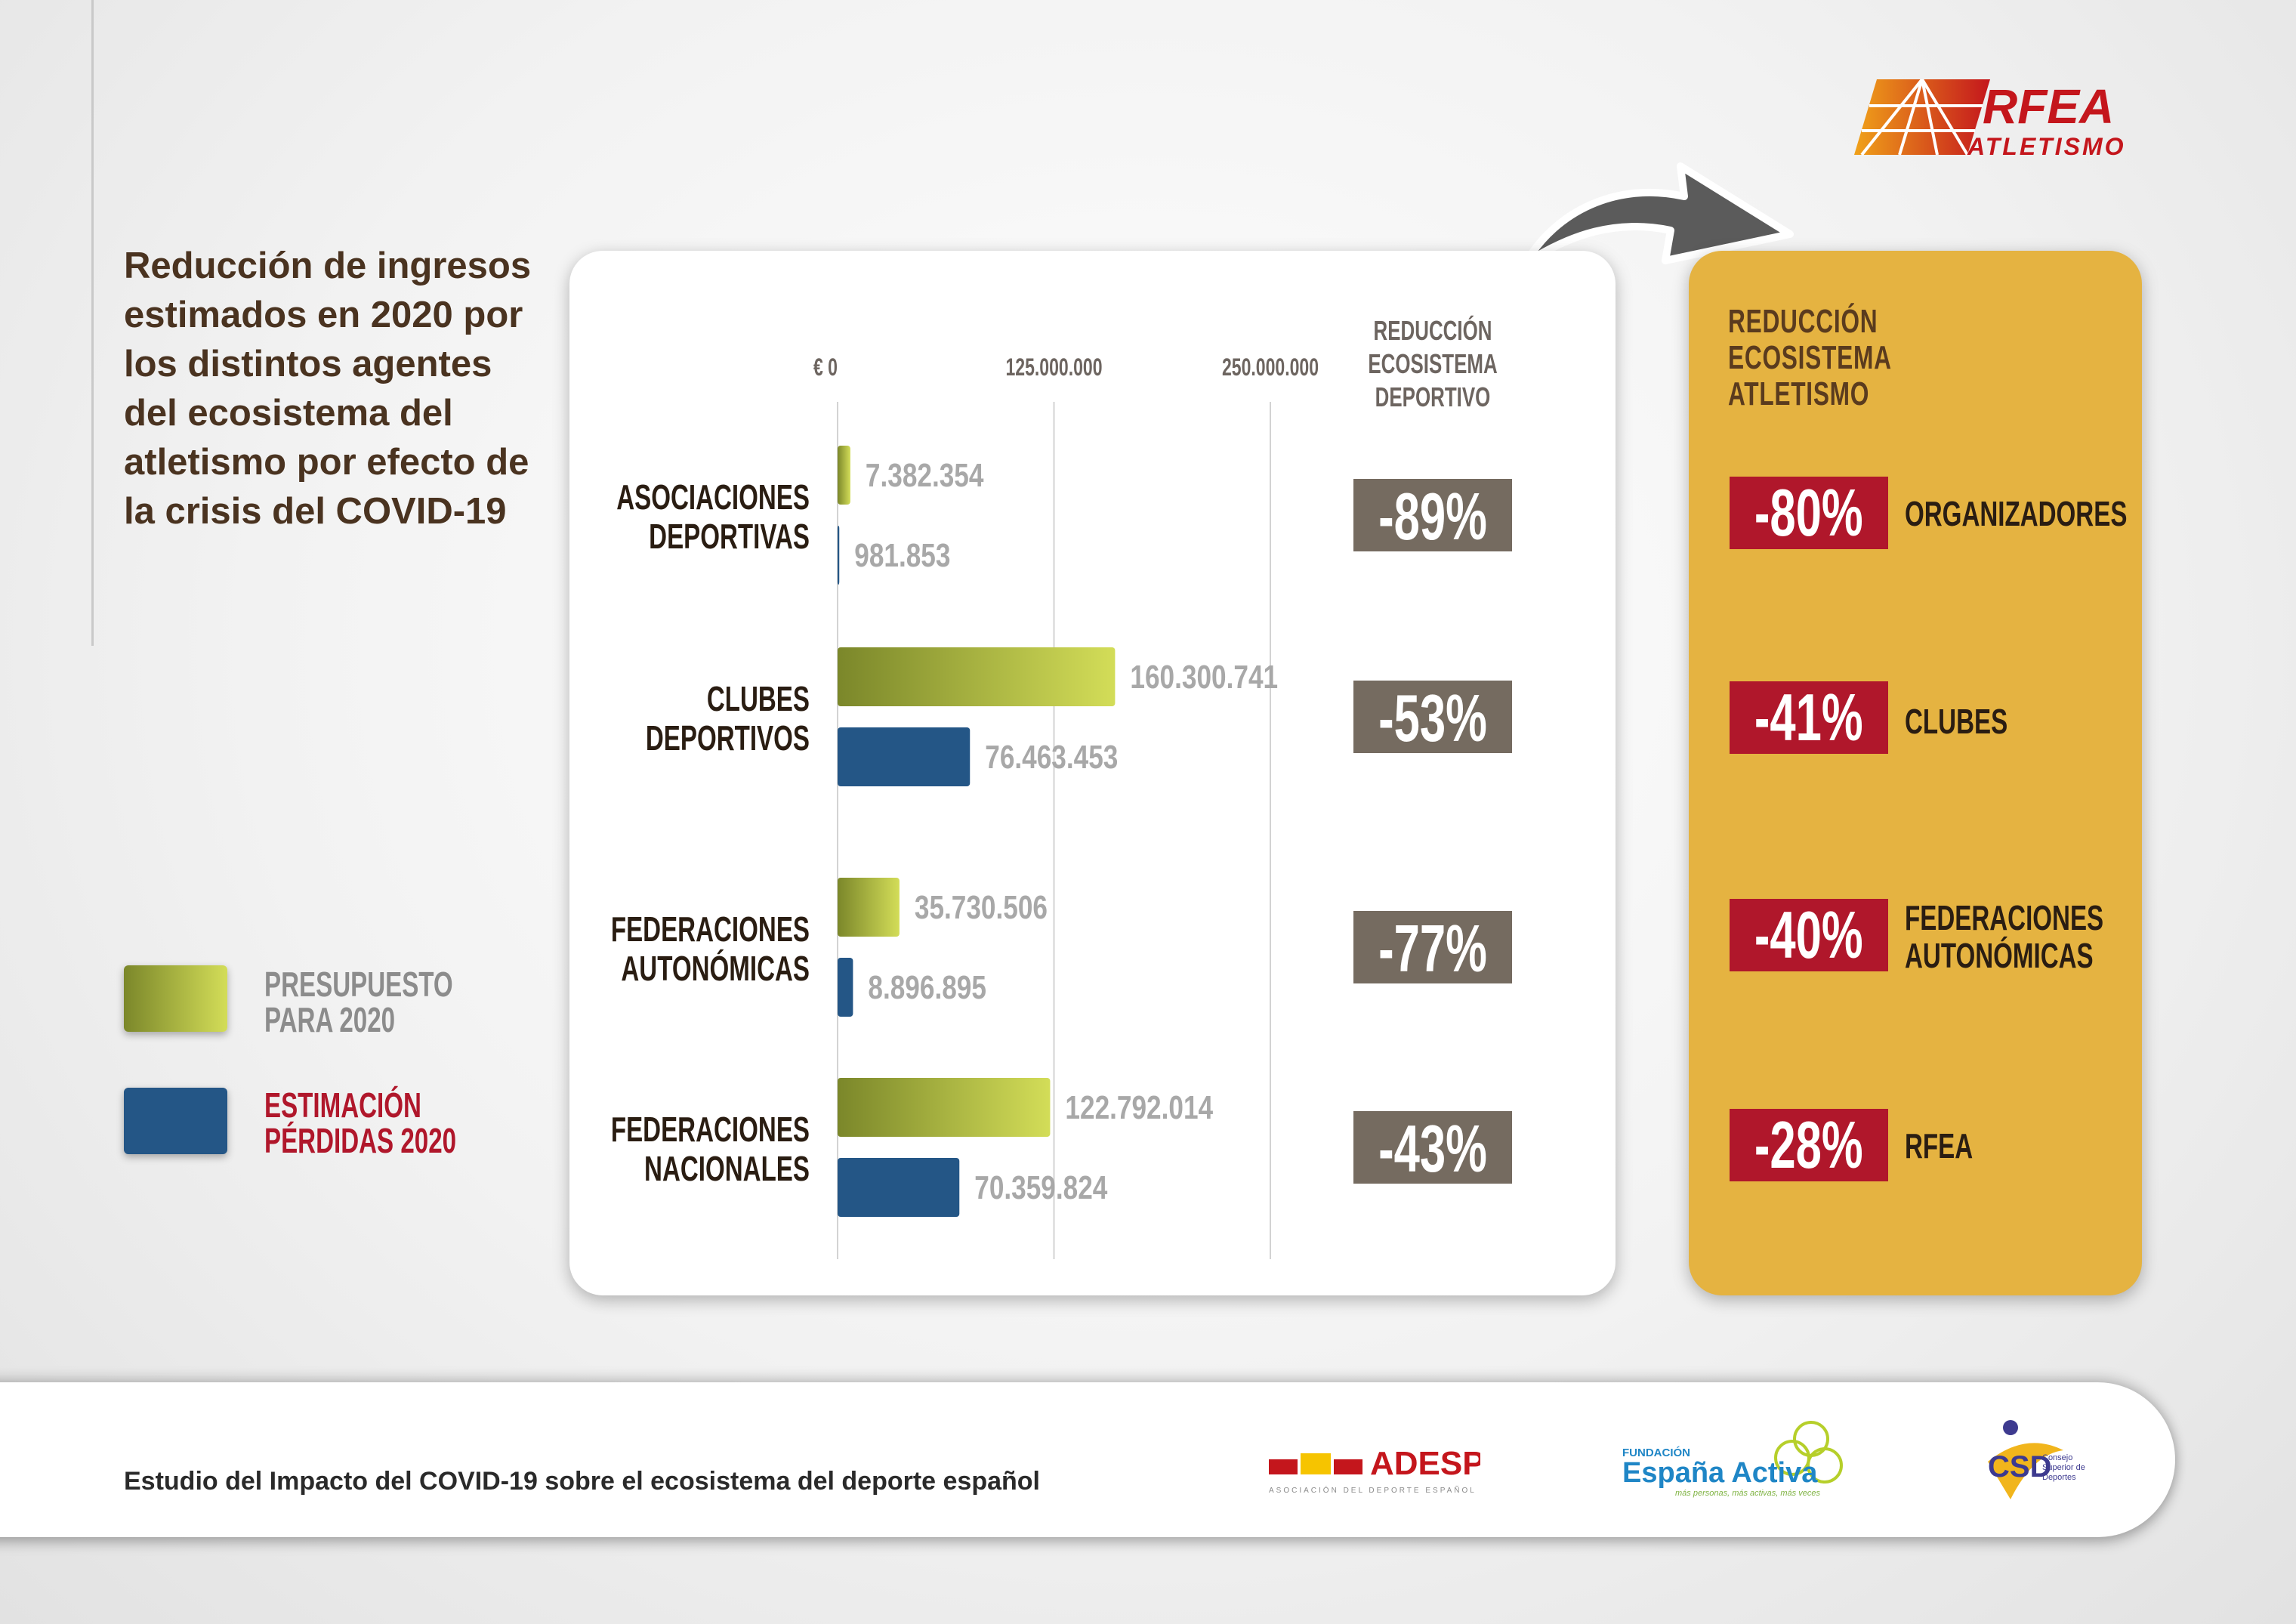 This screenshot has height=1624, width=2296. Describe the element at coordinates (1656, 1452) in the screenshot. I see `fundacion-text: FUNDACIÓN` at that location.